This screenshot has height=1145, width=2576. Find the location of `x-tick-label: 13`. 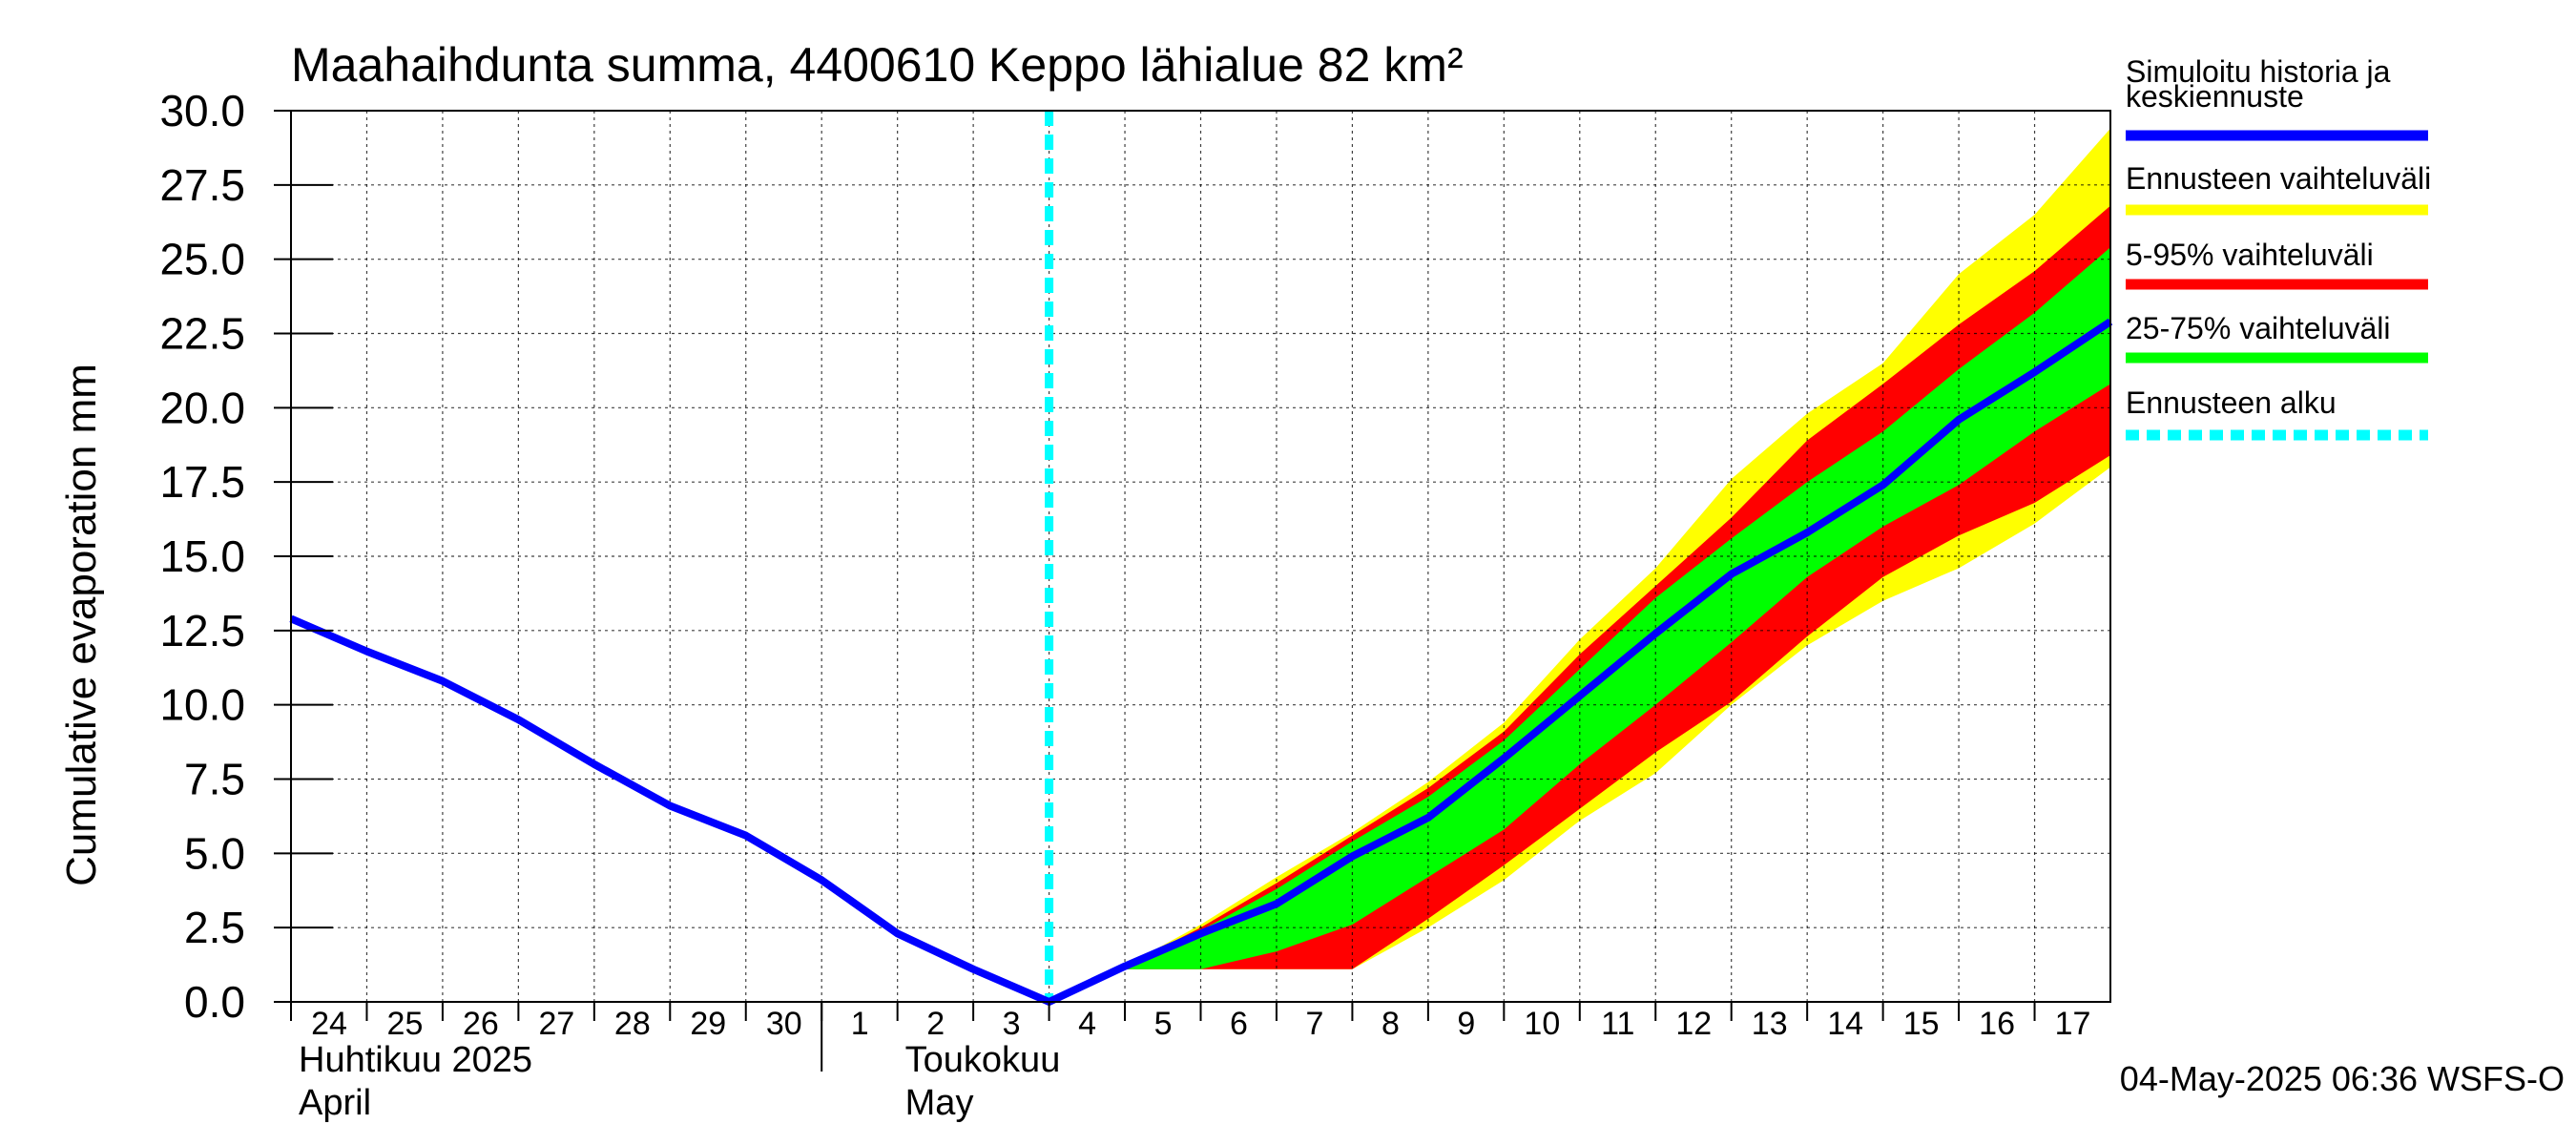

x-tick-label: 13 is located at coordinates (1770, 1024).